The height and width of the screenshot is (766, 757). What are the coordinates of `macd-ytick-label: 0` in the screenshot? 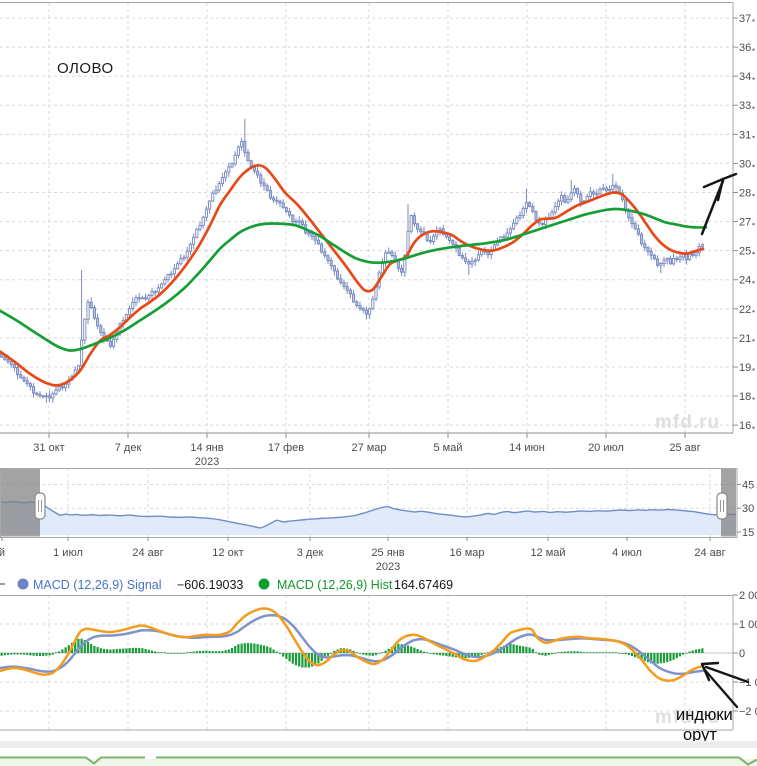 It's located at (742, 654).